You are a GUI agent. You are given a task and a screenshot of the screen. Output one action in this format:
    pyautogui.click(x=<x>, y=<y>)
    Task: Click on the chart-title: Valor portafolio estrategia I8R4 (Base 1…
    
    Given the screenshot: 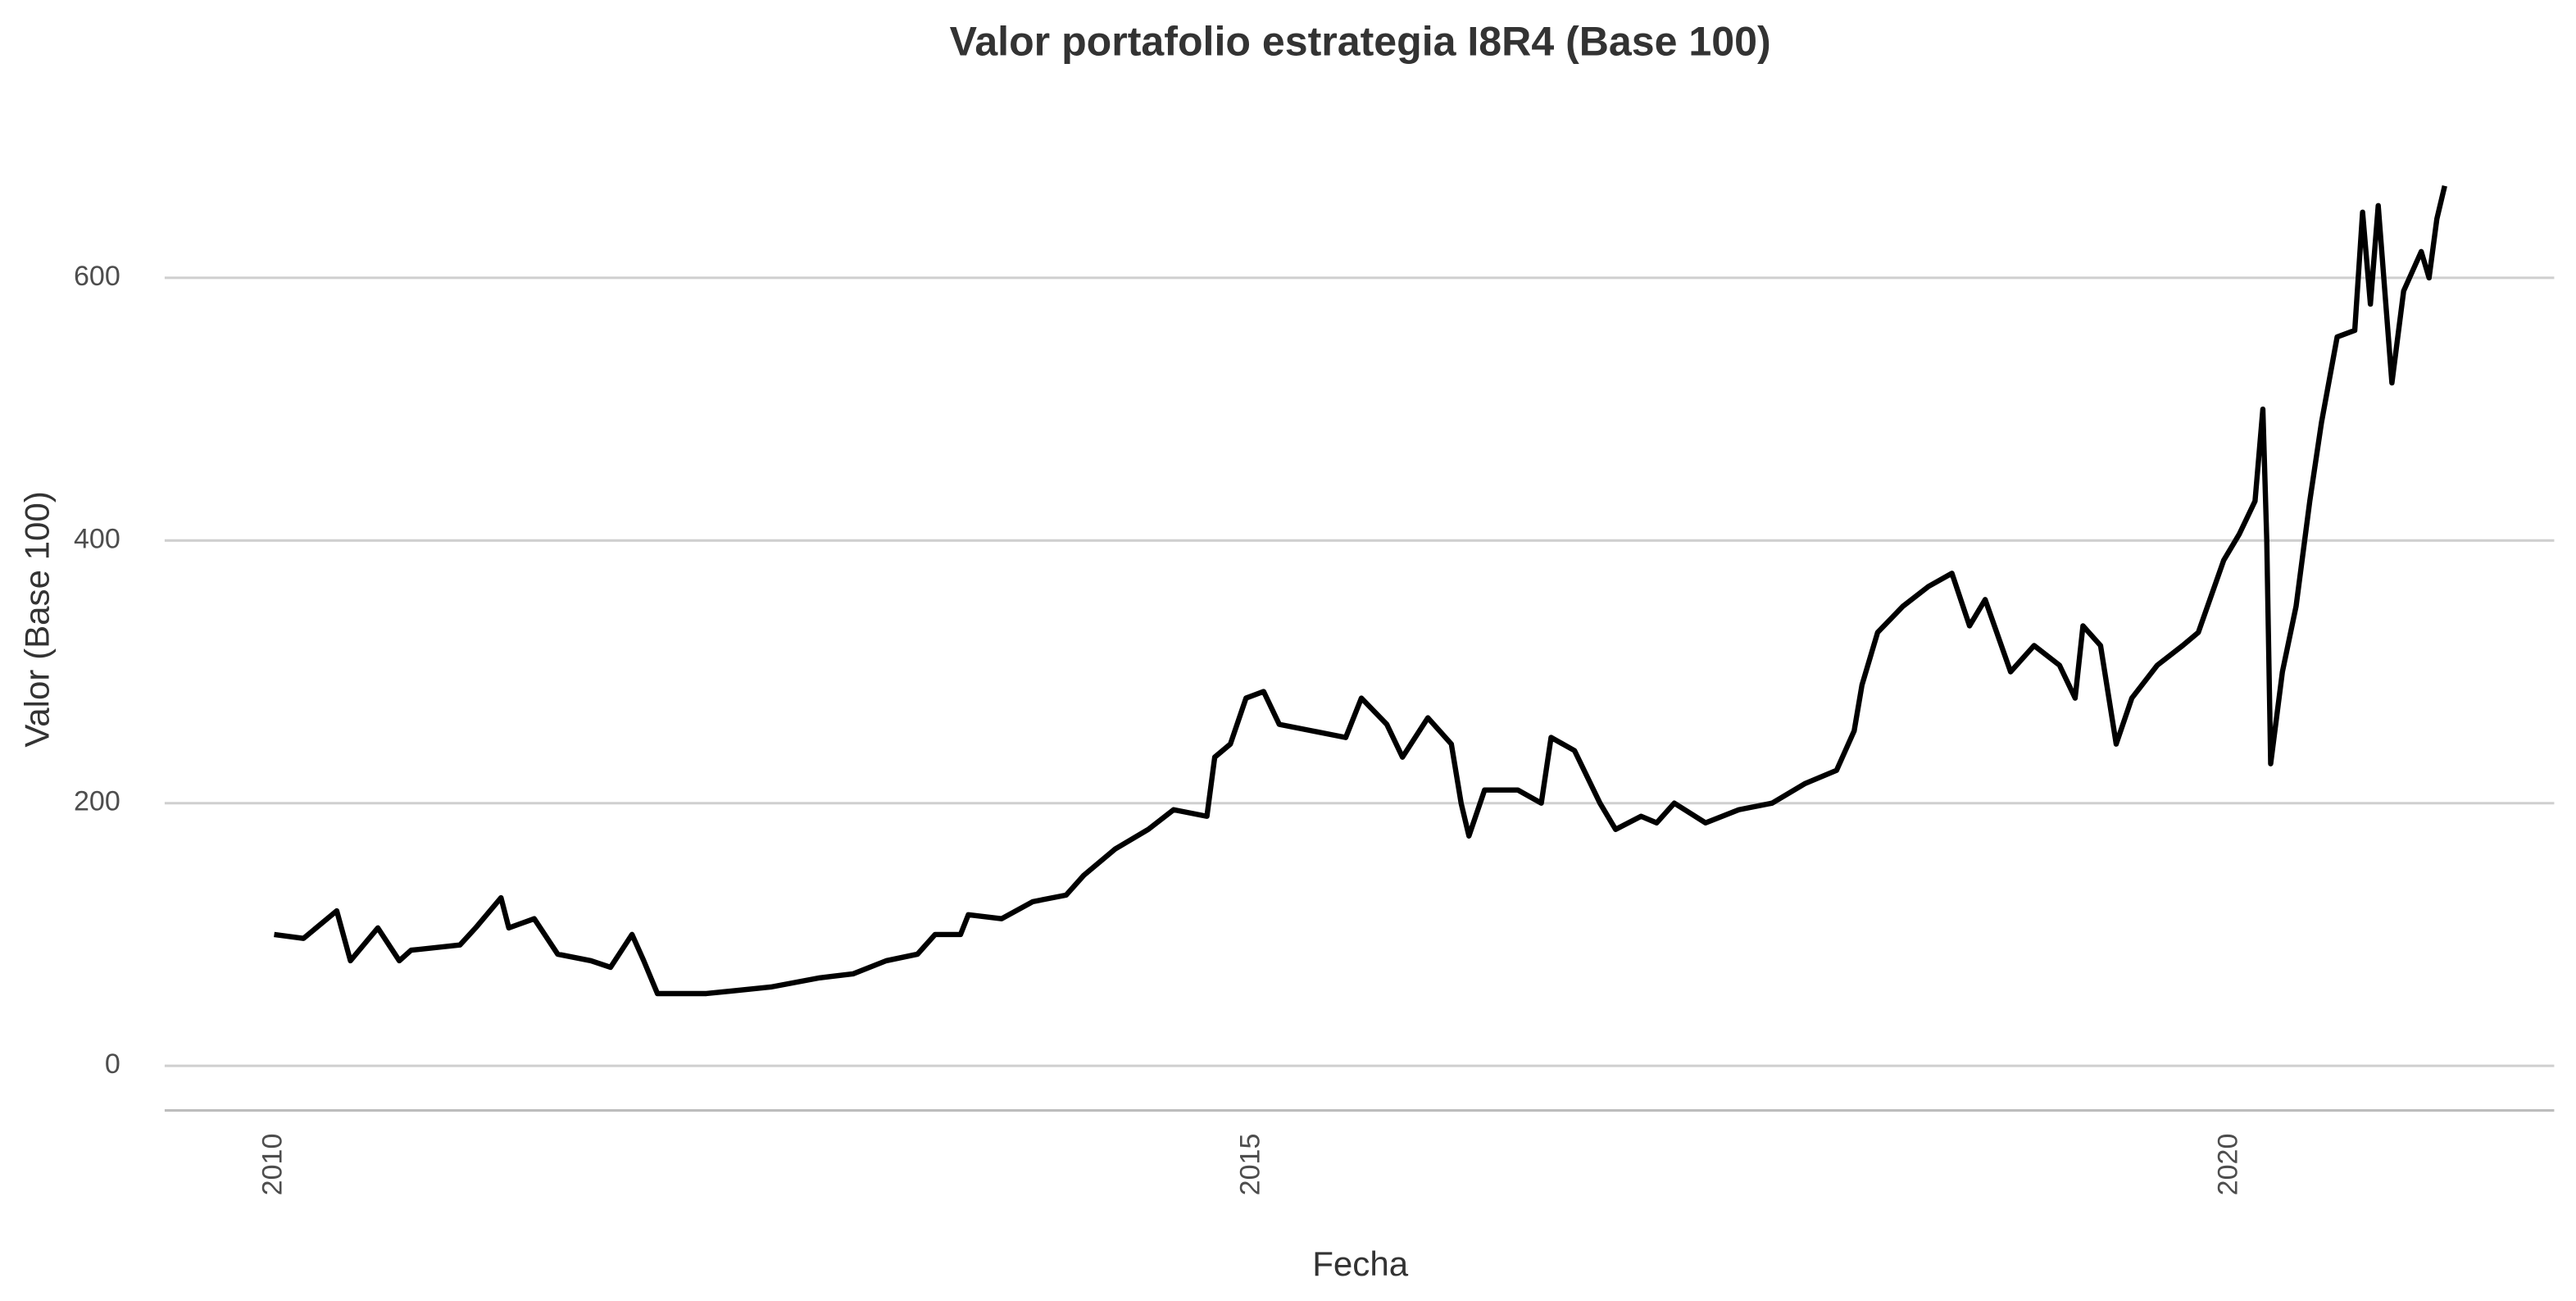 What is the action you would take?
    pyautogui.click(x=1360, y=41)
    